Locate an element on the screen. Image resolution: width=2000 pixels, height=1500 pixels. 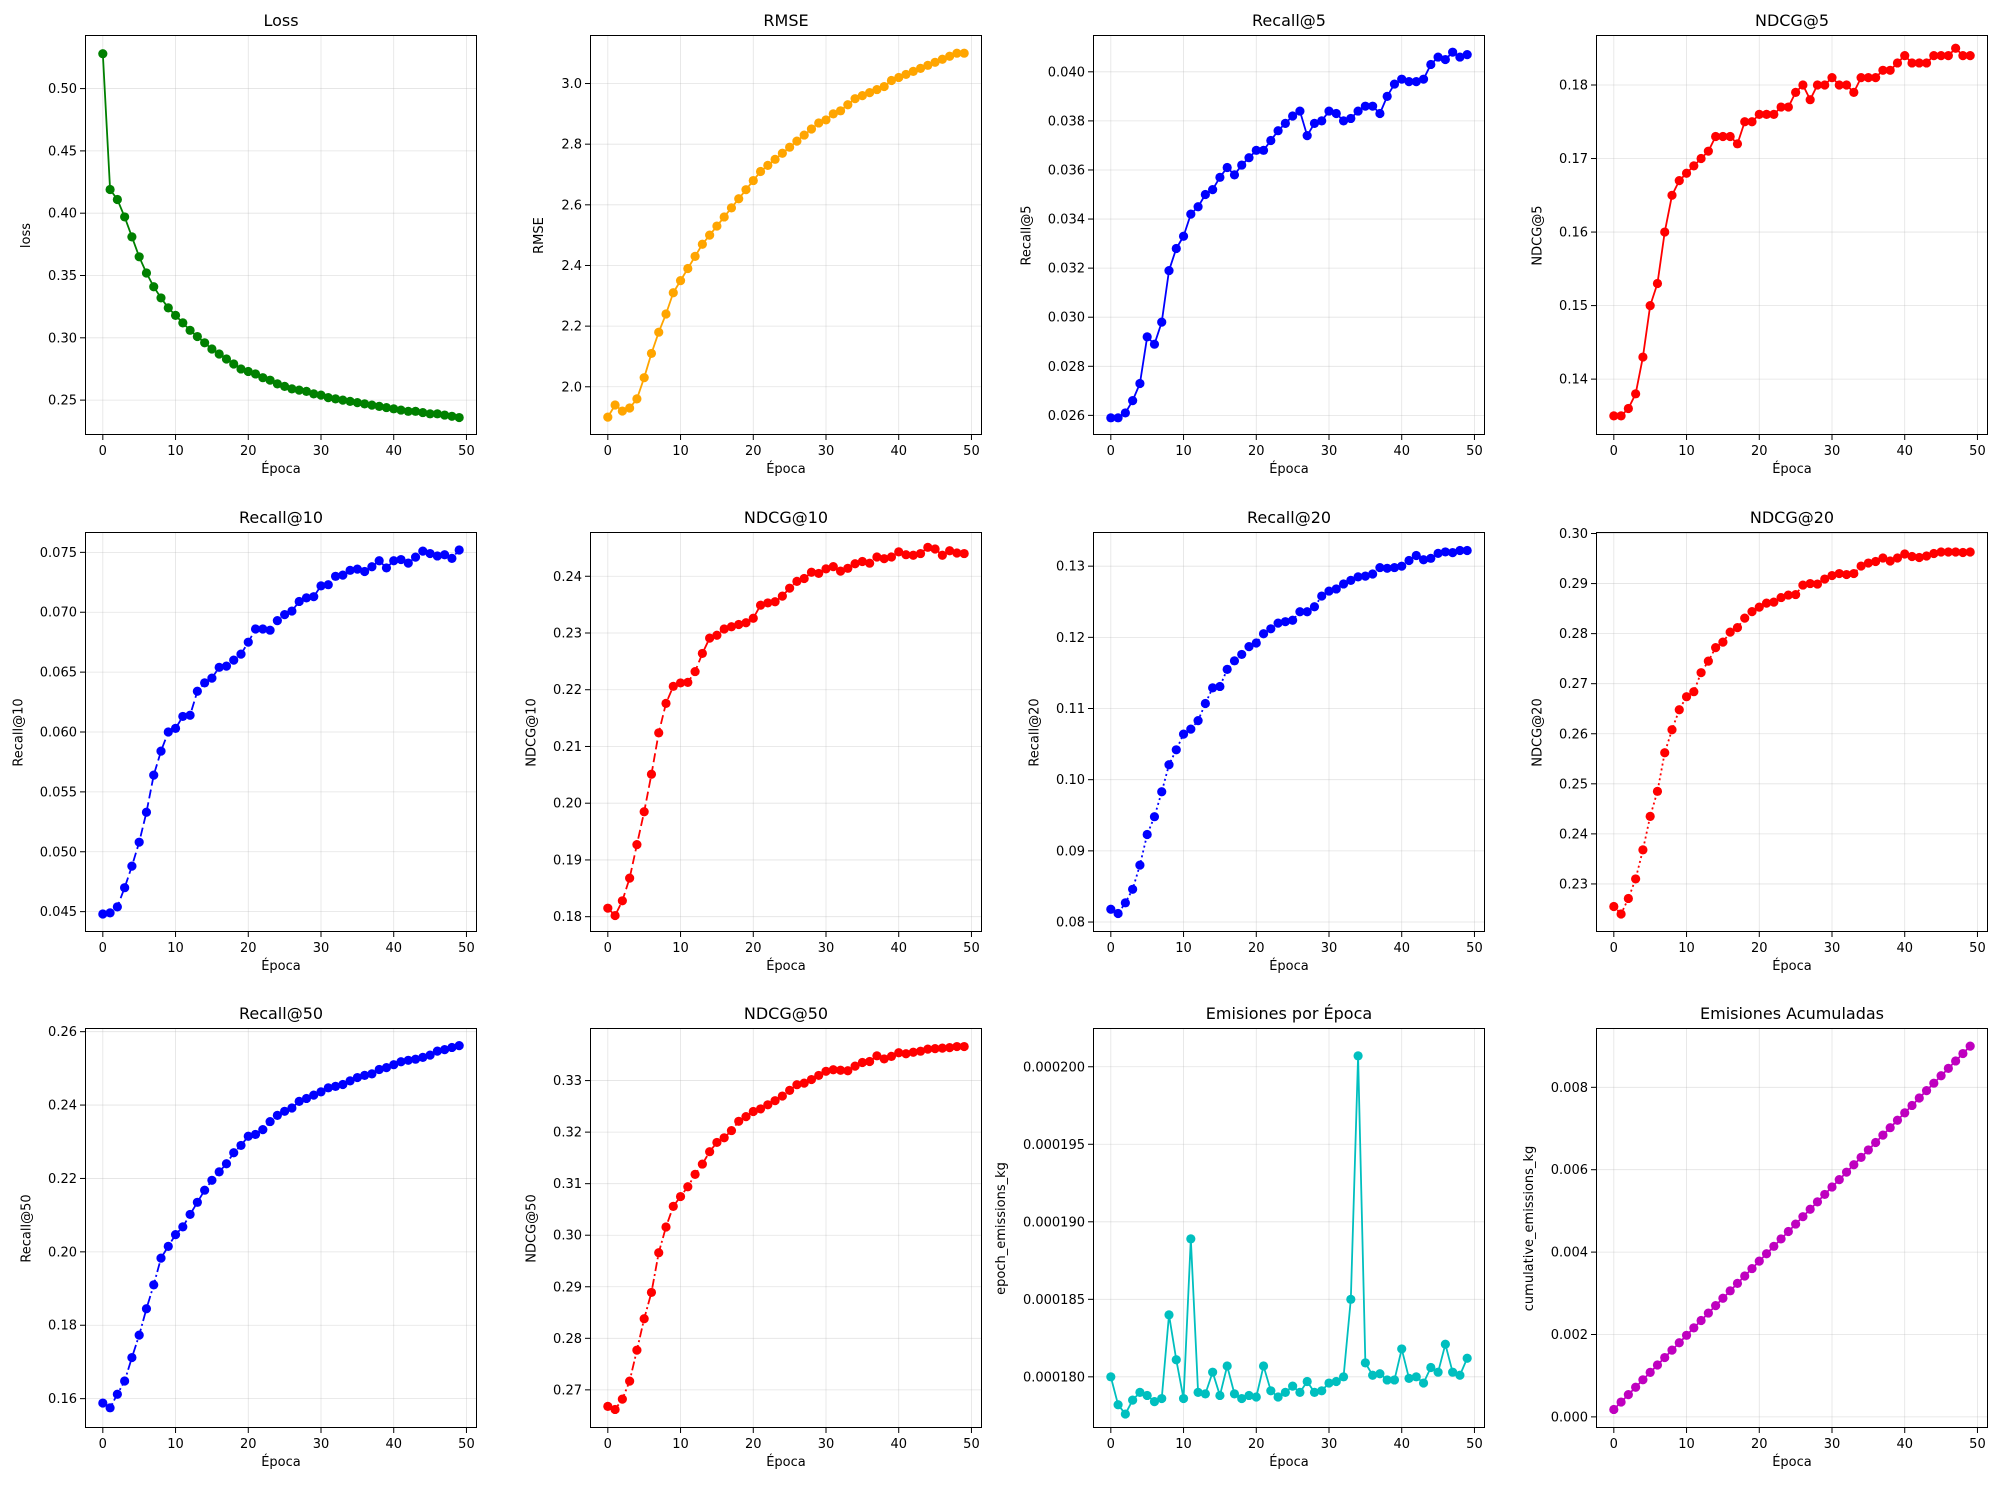
chart-plot-area: 0 10 20 30 40 50 0.18 0.19 0.20 0.21 0.22 0.23 0.24 is located at coordinates (767, 744).